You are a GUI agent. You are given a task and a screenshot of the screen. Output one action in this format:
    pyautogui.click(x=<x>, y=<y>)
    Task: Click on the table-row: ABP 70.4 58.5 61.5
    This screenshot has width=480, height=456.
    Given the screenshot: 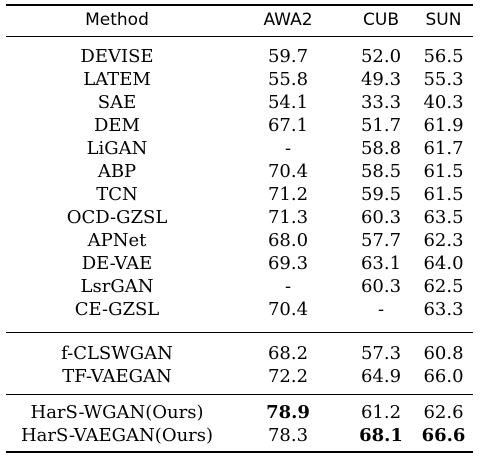 What is the action you would take?
    pyautogui.click(x=239, y=171)
    